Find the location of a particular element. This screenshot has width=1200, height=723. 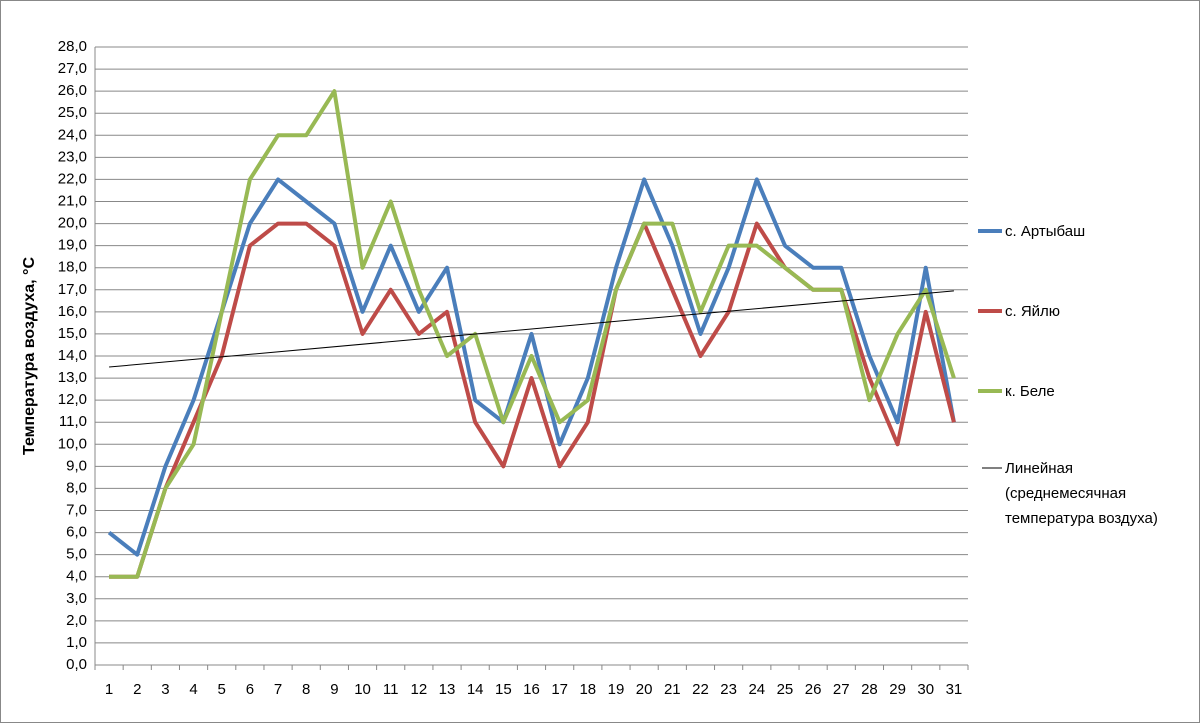

y-tick-label: 8,0 is located at coordinates (76, 487).